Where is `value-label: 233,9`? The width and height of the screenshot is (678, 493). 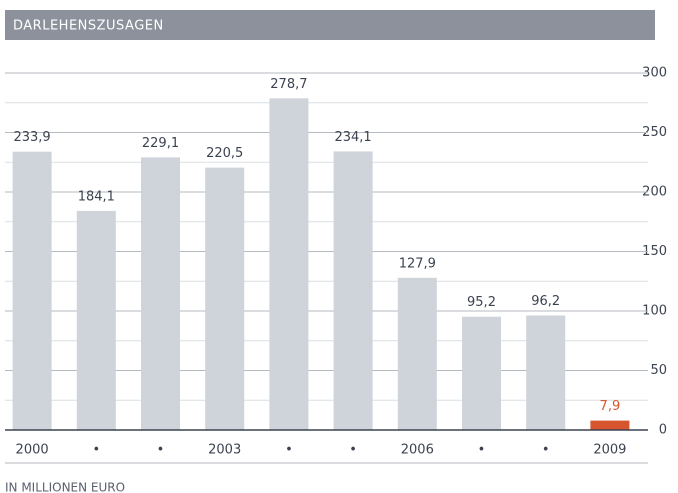
value-label: 233,9 is located at coordinates (31, 137).